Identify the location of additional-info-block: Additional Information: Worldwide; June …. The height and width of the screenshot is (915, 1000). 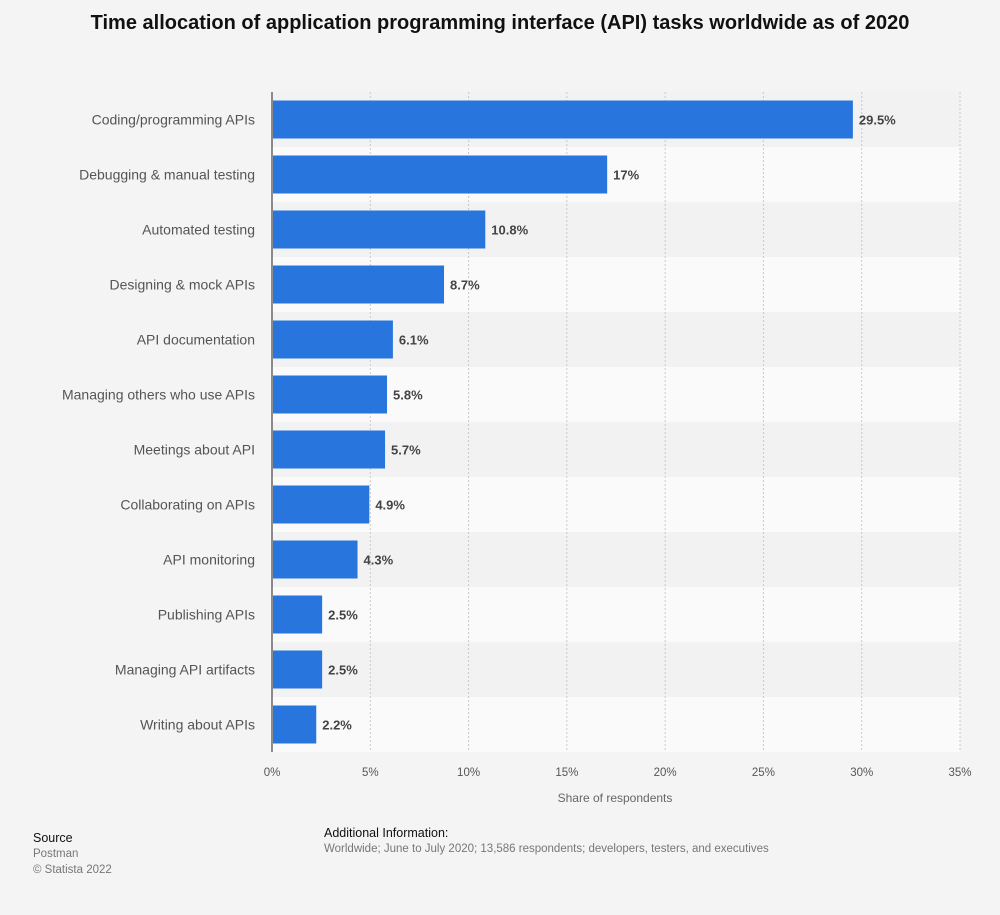
(546, 841).